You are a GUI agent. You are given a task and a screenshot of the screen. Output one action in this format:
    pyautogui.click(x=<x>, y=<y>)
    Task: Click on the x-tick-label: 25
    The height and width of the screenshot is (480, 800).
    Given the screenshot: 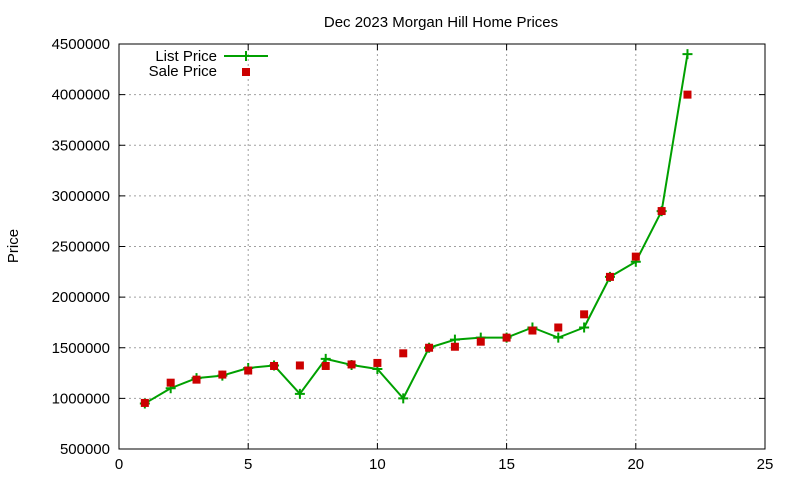 What is the action you would take?
    pyautogui.click(x=765, y=464)
    